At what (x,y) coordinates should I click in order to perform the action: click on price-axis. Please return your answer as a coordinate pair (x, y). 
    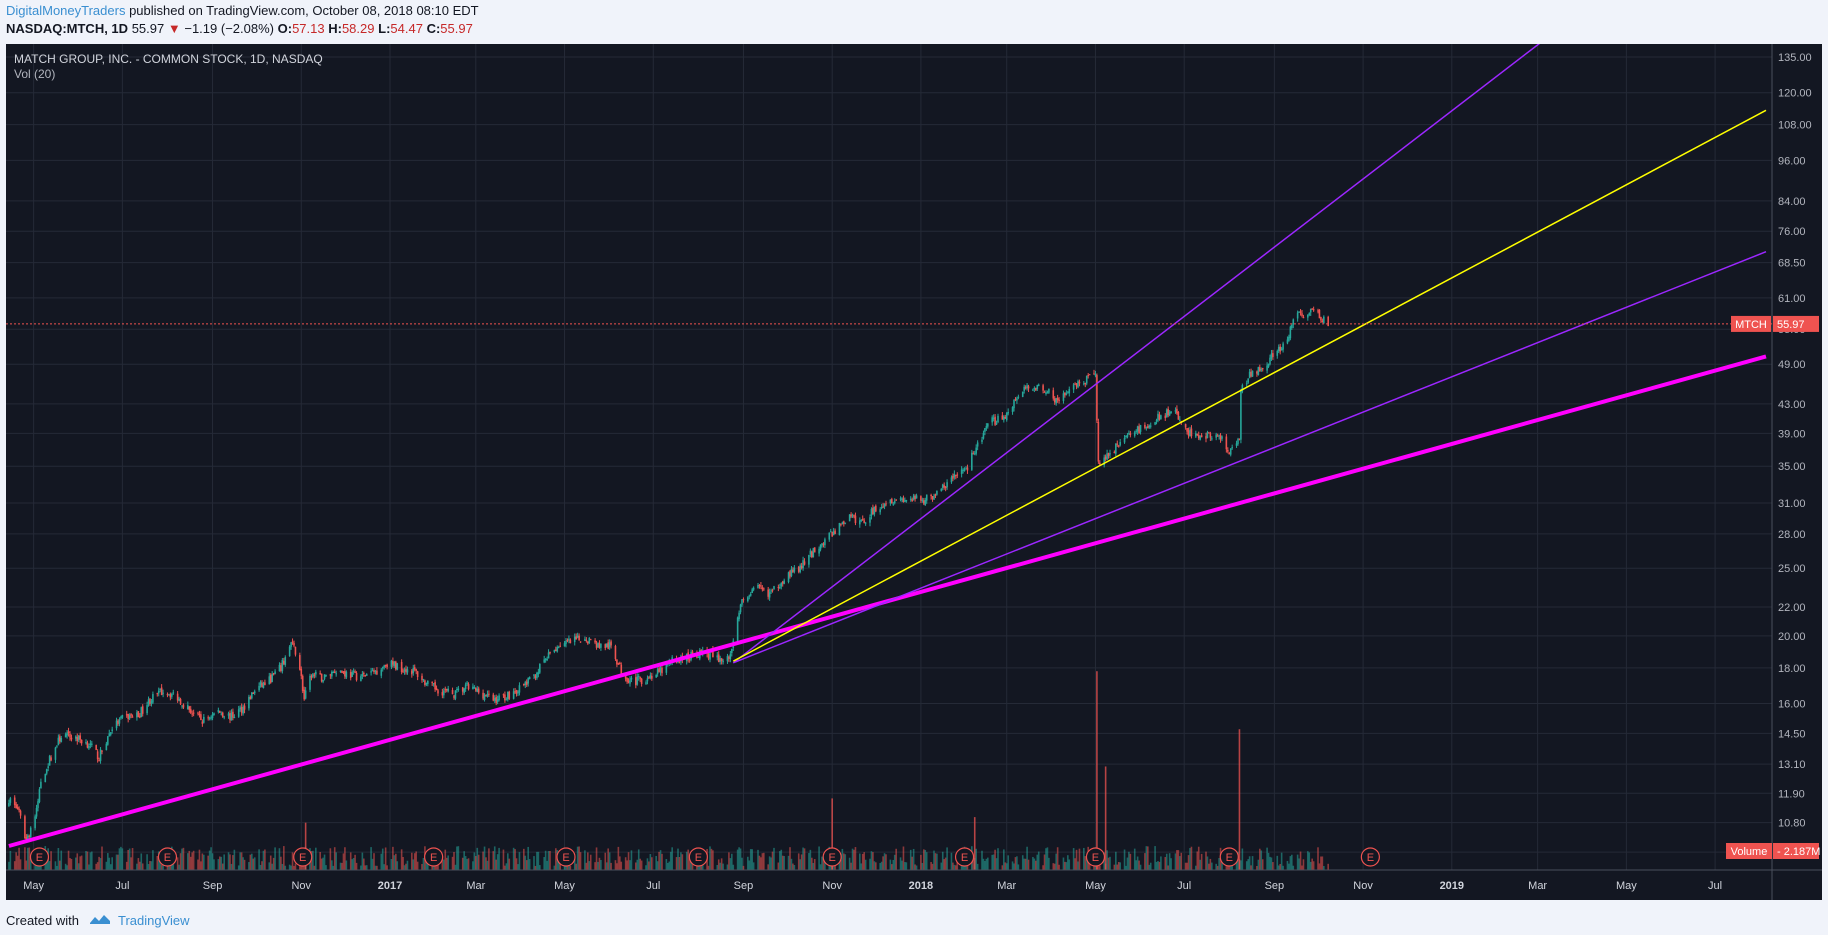
    Looking at the image, I should click on (1797, 472).